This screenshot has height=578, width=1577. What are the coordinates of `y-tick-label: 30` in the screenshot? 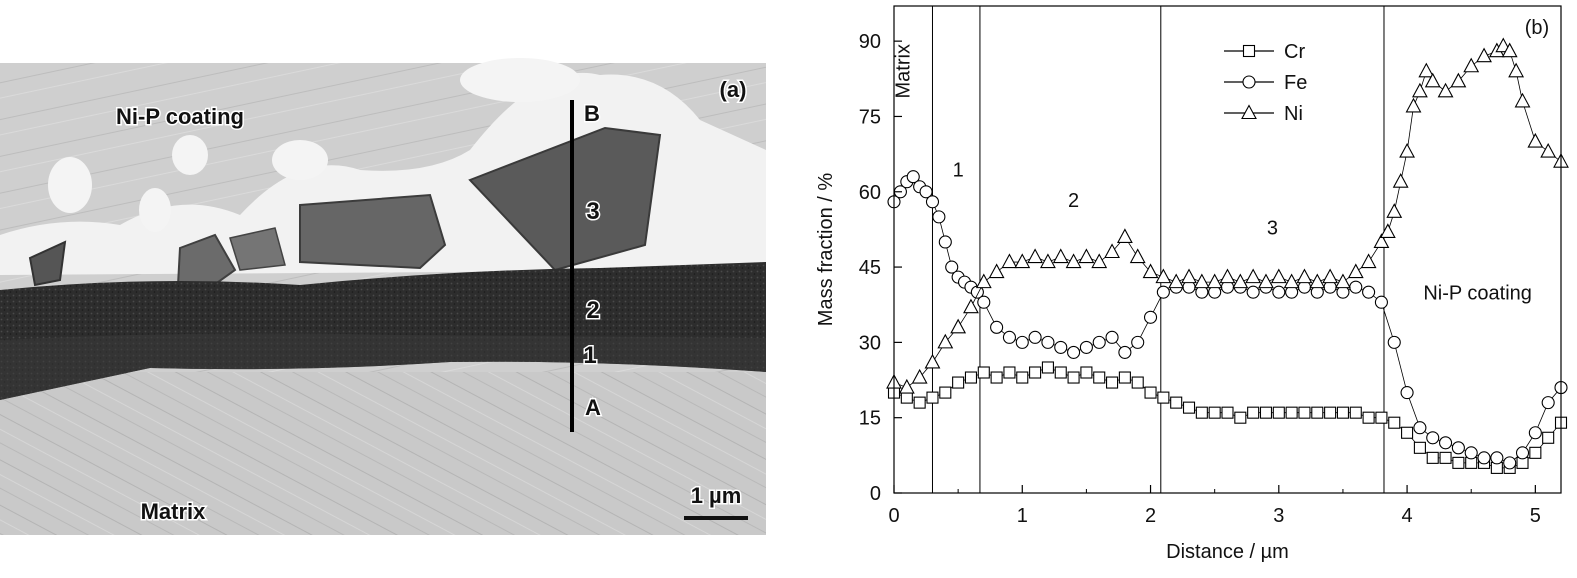 It's located at (870, 343).